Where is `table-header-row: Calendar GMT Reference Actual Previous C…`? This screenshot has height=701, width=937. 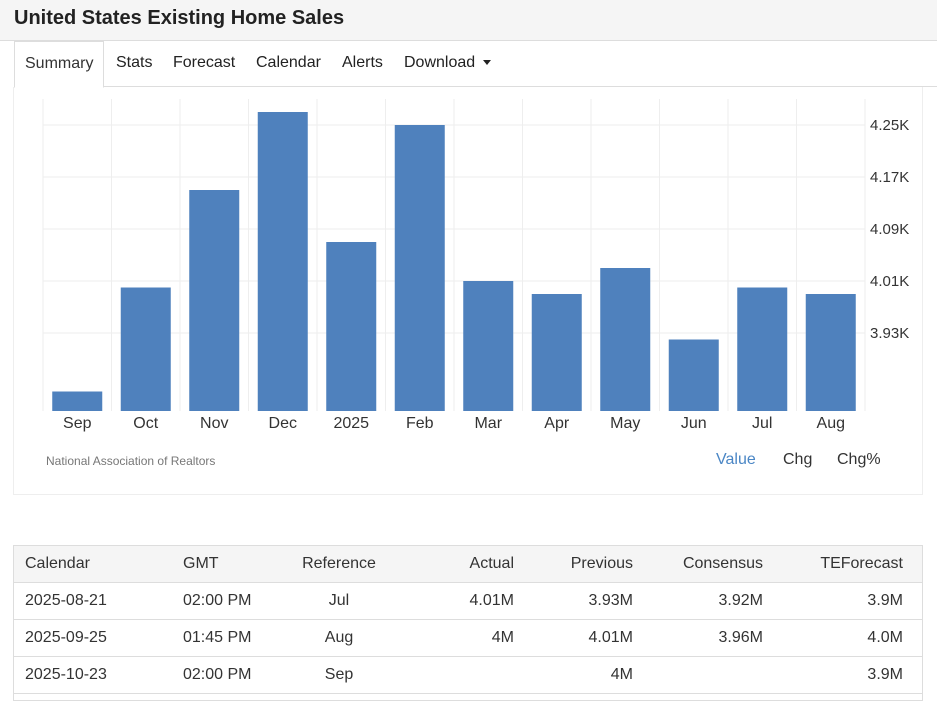 table-header-row: Calendar GMT Reference Actual Previous C… is located at coordinates (468, 564).